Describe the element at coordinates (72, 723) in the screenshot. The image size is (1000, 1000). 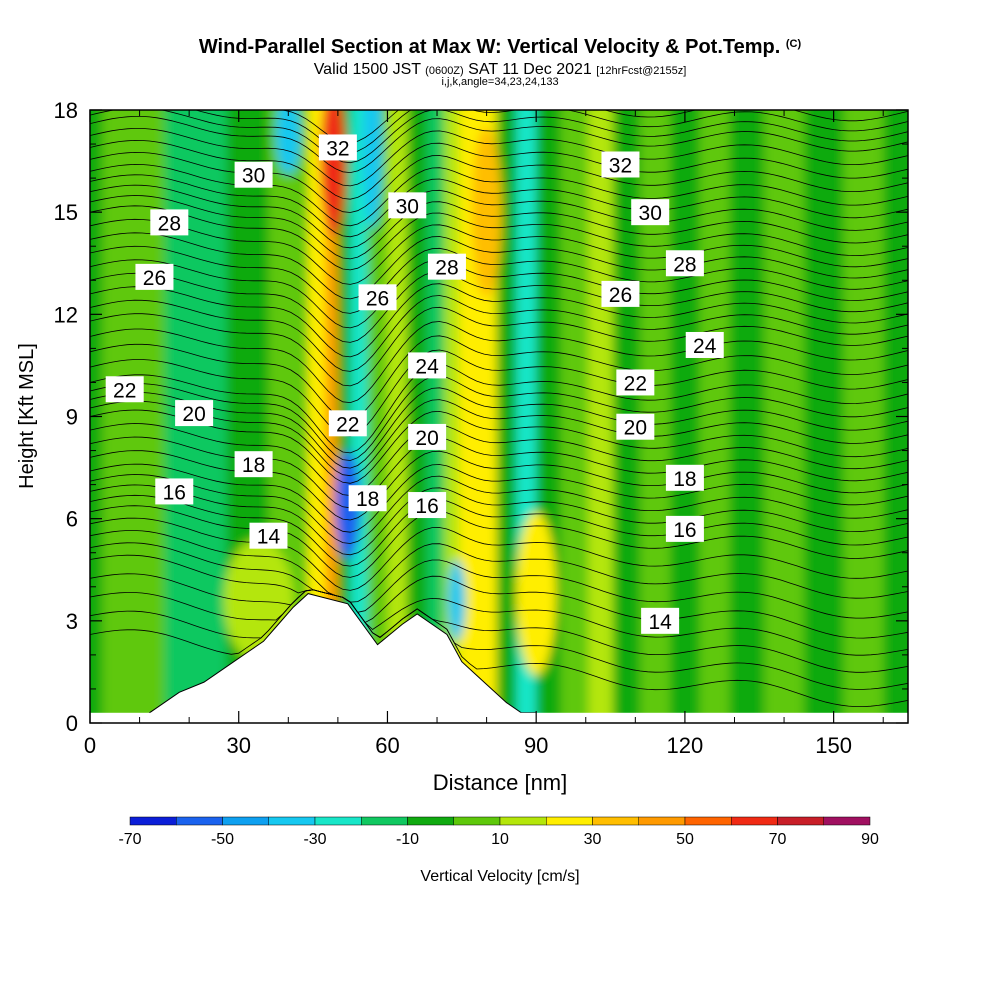
I see `y-tick-label: 0` at that location.